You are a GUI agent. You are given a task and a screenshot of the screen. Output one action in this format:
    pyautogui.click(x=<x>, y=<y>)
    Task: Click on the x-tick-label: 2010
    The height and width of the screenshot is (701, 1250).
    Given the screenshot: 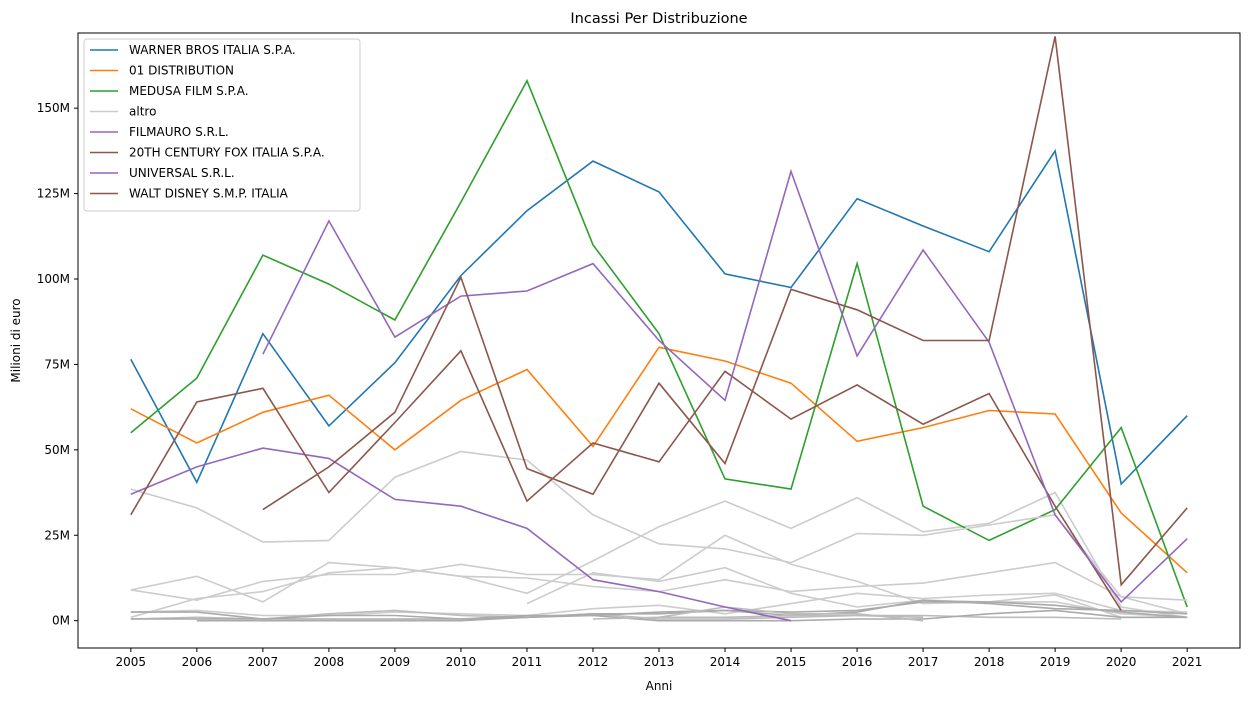 What is the action you would take?
    pyautogui.click(x=461, y=662)
    